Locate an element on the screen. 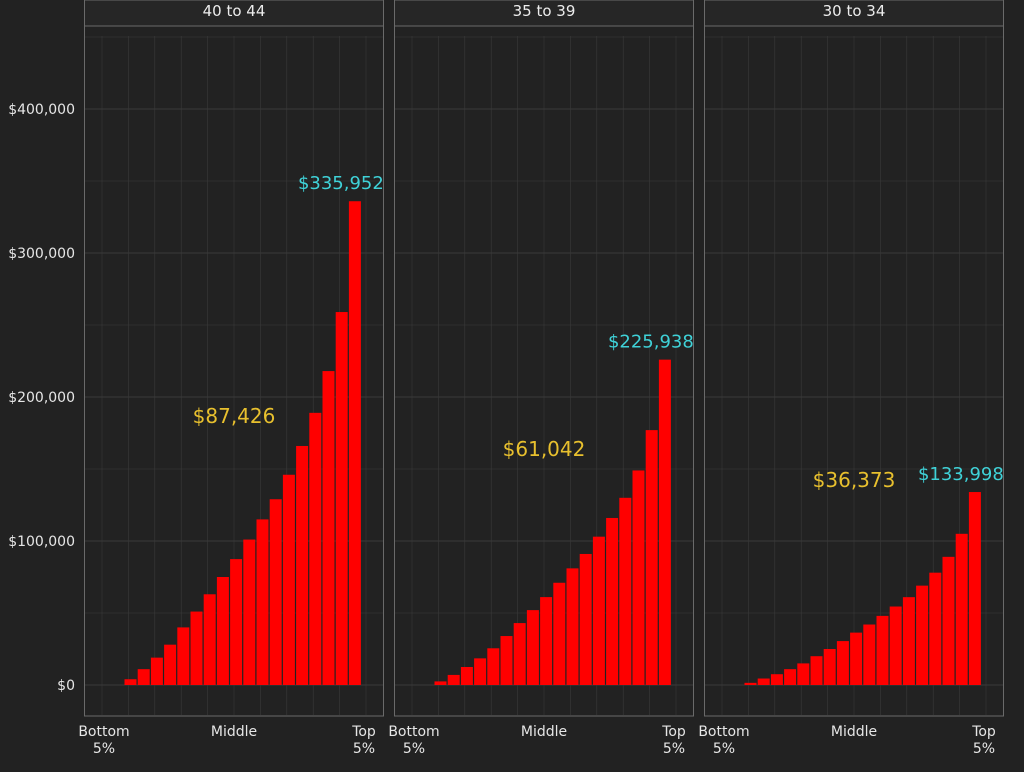  panel-title: 30 to 34 is located at coordinates (854, 11).